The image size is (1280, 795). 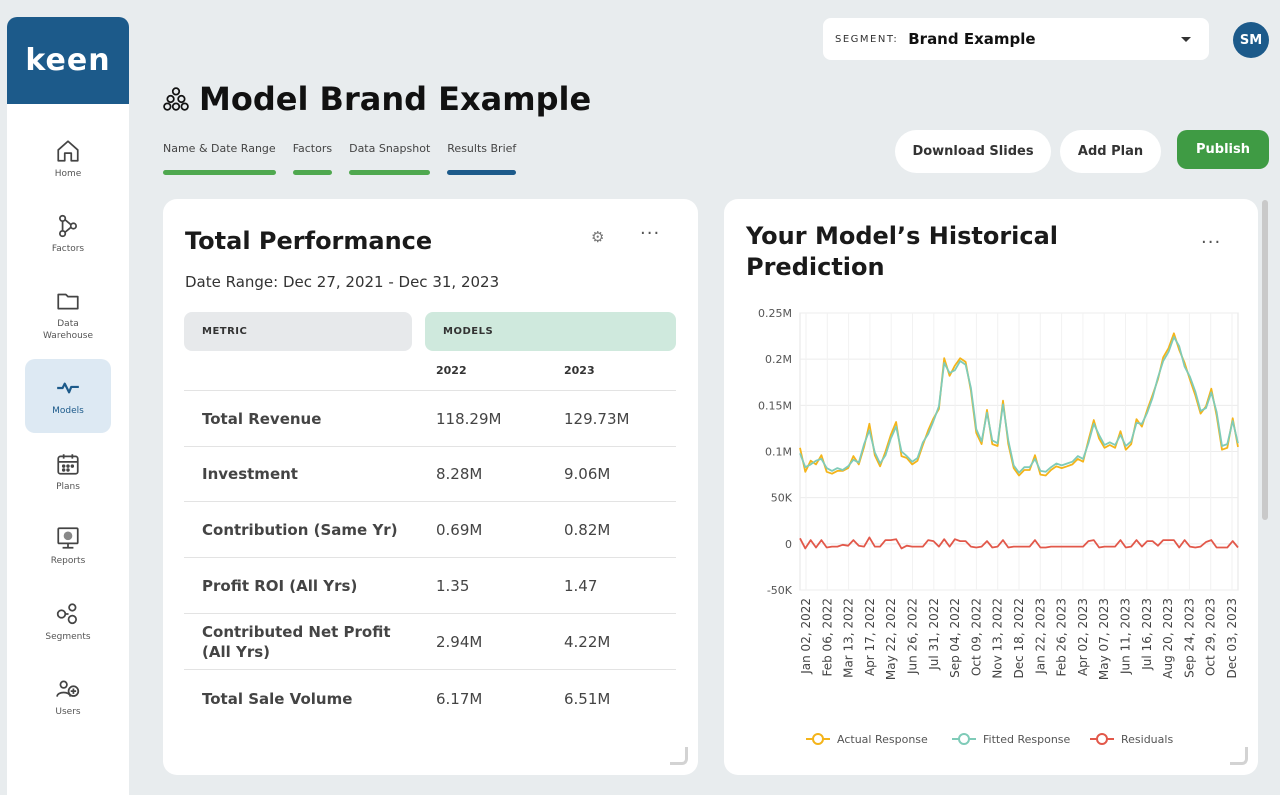 What do you see at coordinates (309, 241) in the screenshot?
I see `card-title: Total Performance` at bounding box center [309, 241].